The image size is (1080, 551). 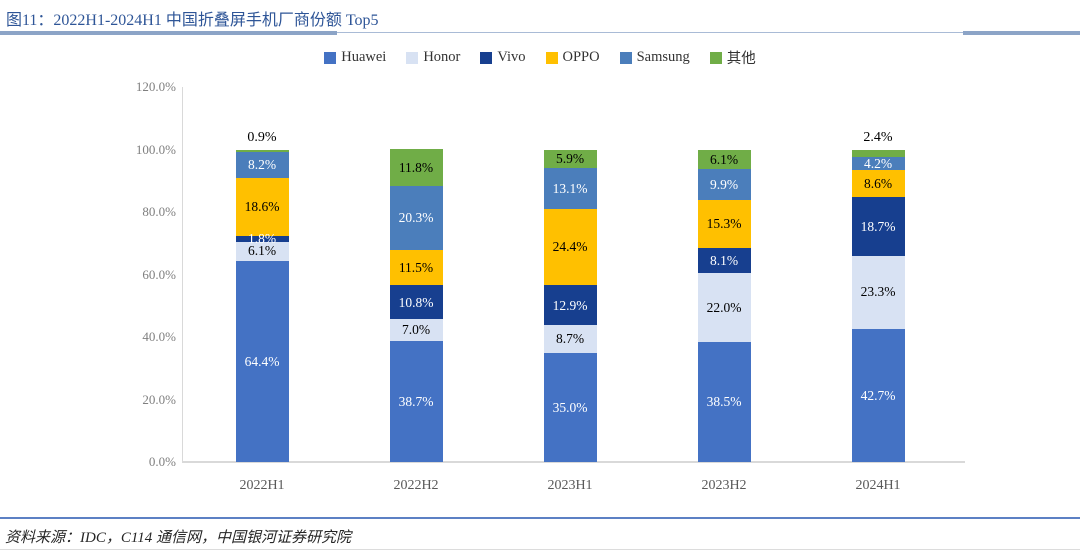 I want to click on y-axis-tick-label: 40.0%, so click(x=159, y=336).